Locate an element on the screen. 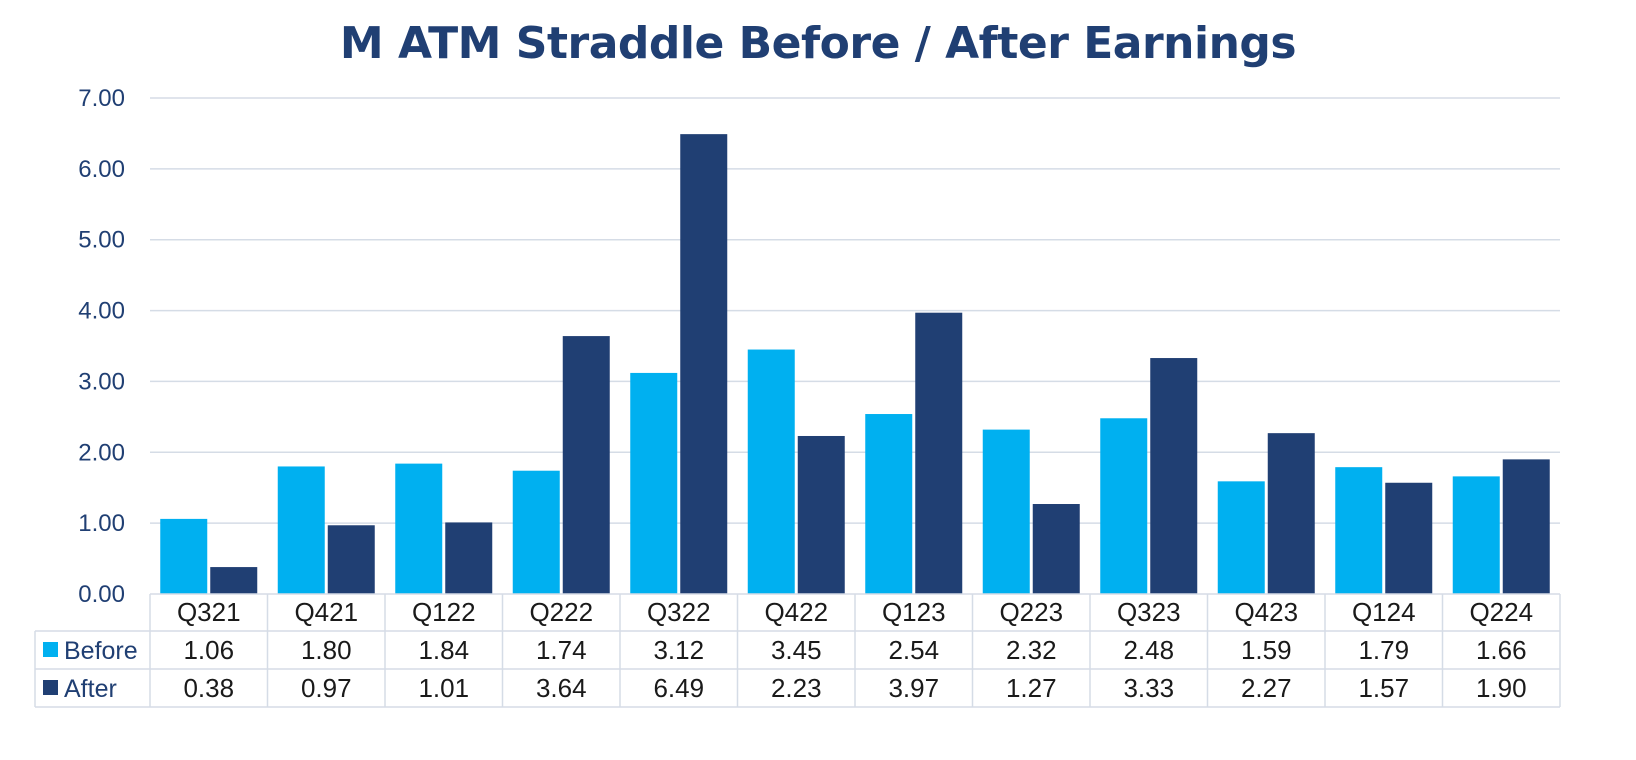 This screenshot has height=760, width=1636. category-label: Q321 is located at coordinates (209, 612).